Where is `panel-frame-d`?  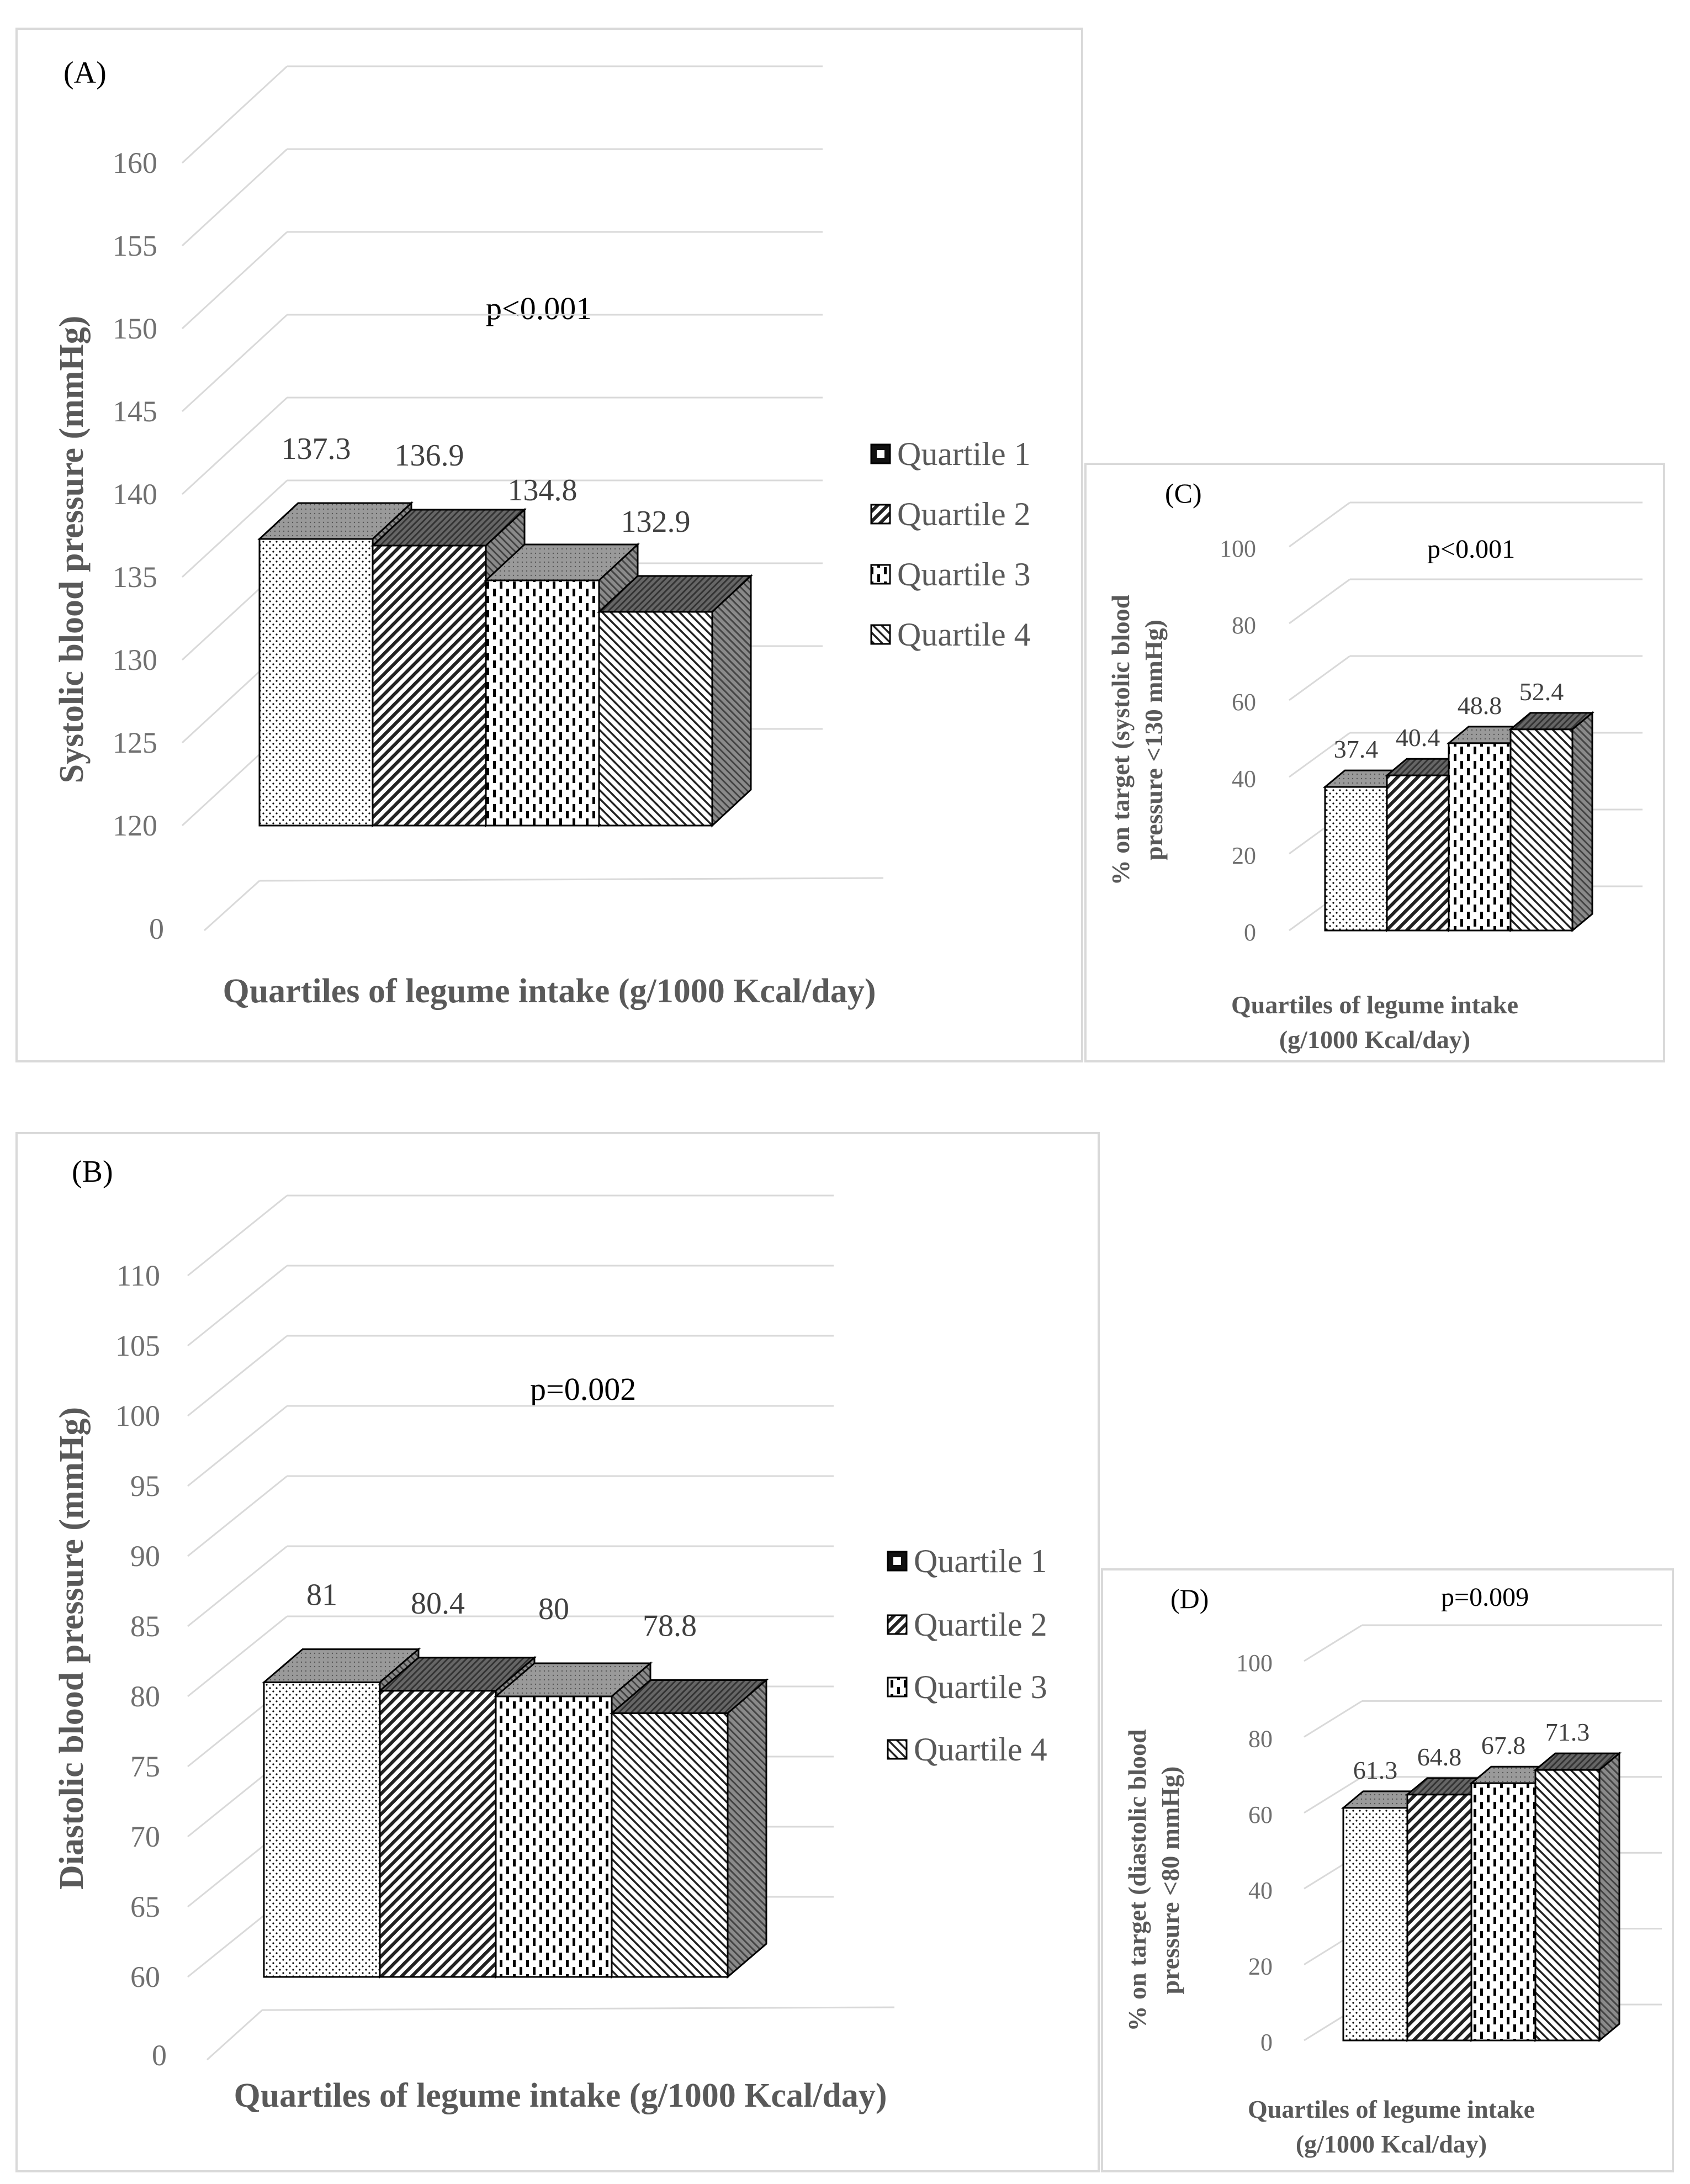 panel-frame-d is located at coordinates (1387, 1870).